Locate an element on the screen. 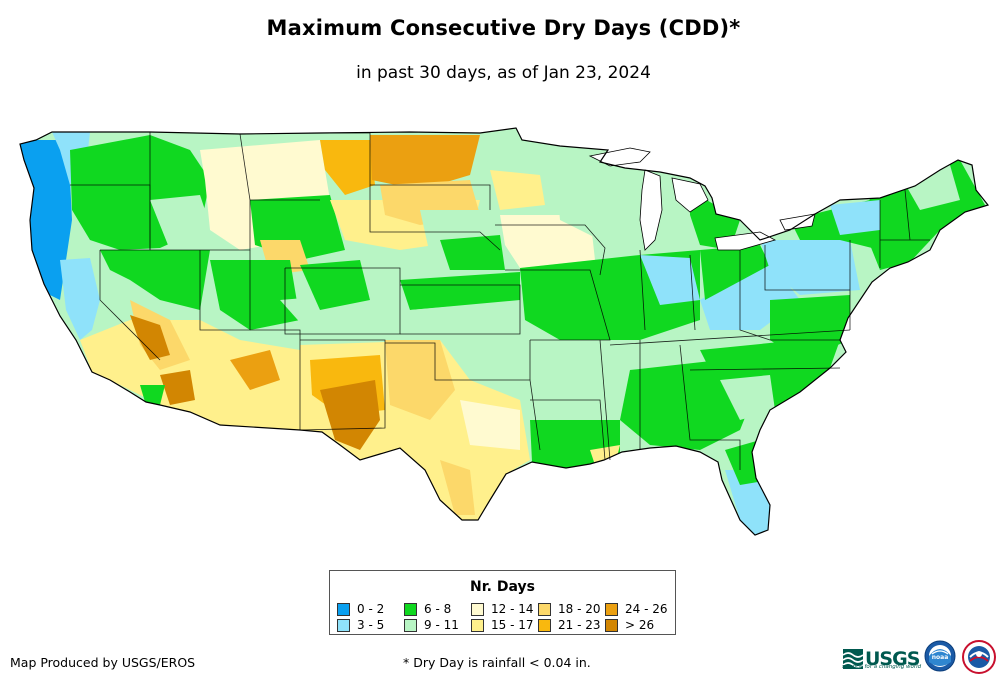 This screenshot has width=1007, height=691. noaa-wordmark: noaa is located at coordinates (940, 657).